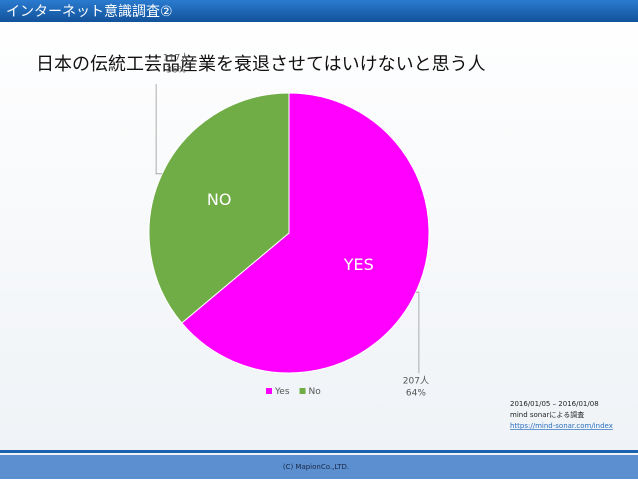 This screenshot has height=483, width=638. What do you see at coordinates (316, 467) in the screenshot?
I see `footer-text: (C) MapionCo.,LTD.` at bounding box center [316, 467].